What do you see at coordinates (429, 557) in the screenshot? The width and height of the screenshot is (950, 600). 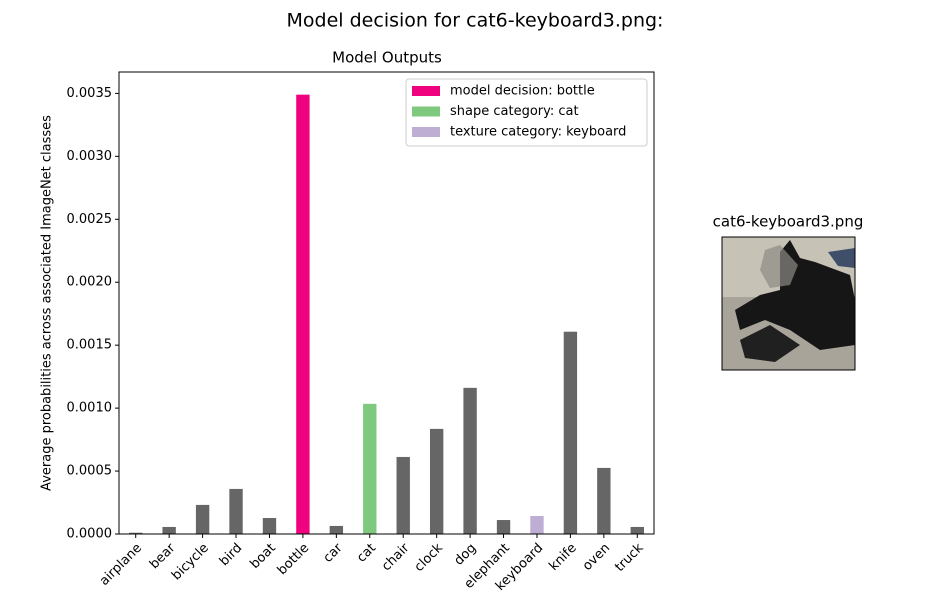 I see `x-tick-label: clock` at bounding box center [429, 557].